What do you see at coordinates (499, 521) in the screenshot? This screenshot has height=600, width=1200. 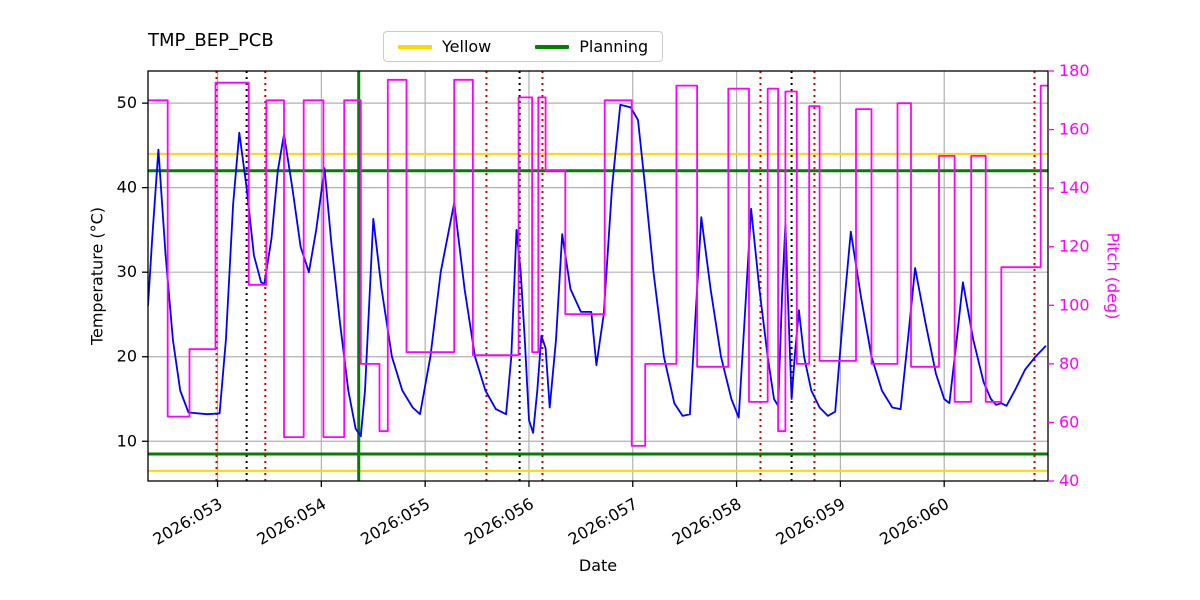 I see `x-tick-label: 2026:056` at bounding box center [499, 521].